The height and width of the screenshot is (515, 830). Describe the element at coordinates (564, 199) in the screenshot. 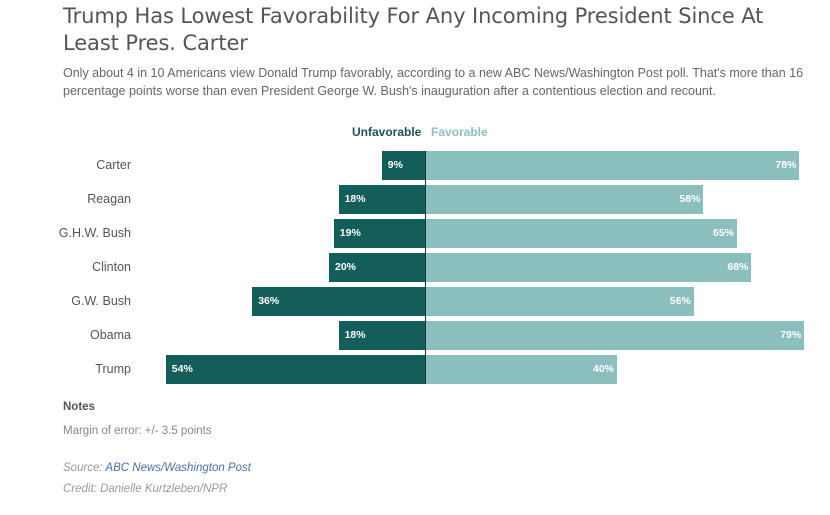

I see `bar-favorable-reagan` at that location.